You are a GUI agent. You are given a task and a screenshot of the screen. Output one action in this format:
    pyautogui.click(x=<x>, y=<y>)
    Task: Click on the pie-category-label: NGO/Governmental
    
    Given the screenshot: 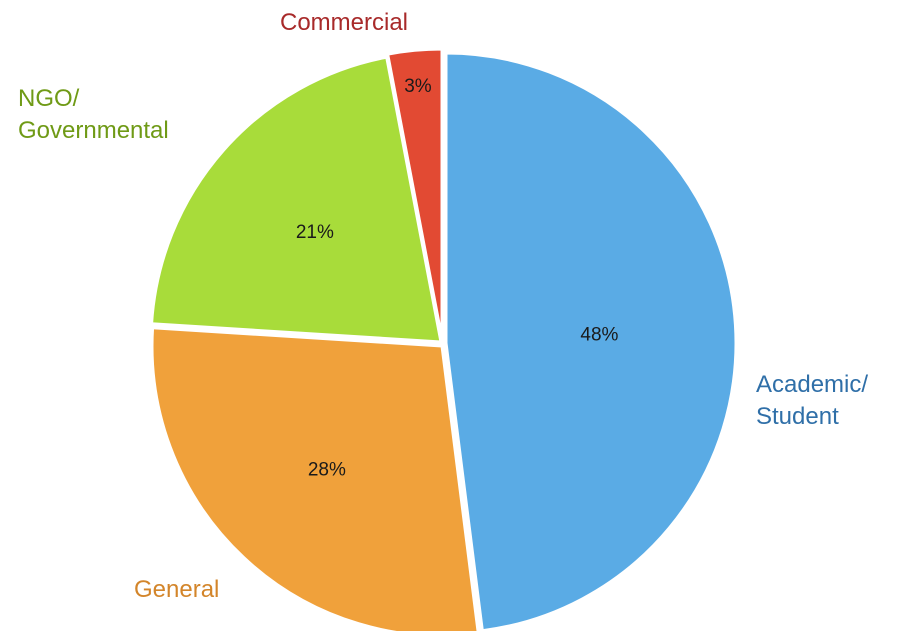 What is the action you would take?
    pyautogui.click(x=93, y=114)
    